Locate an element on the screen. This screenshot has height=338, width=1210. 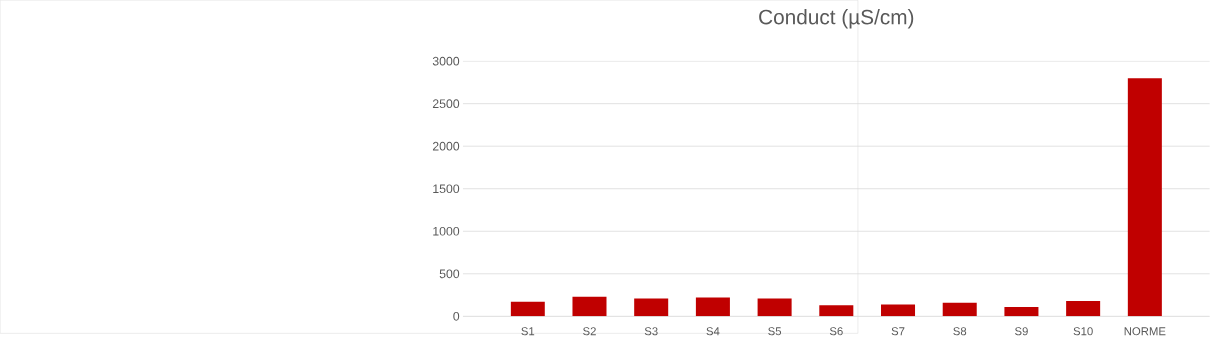
y-tick-label: 500 is located at coordinates (449, 273).